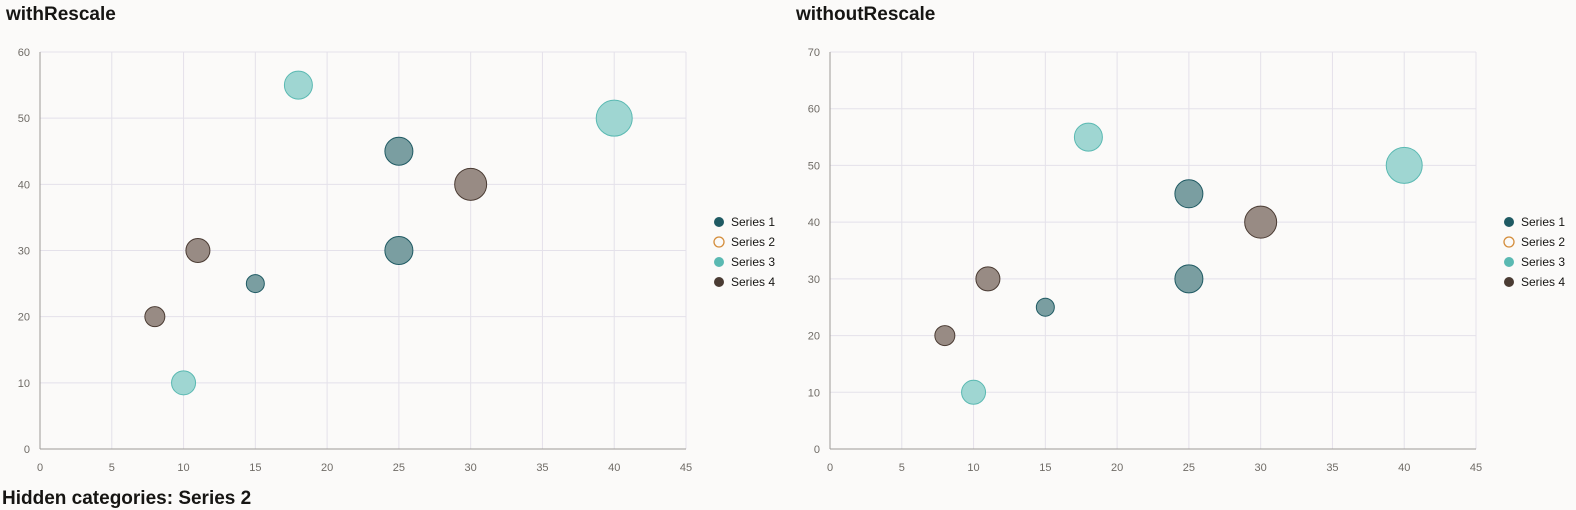 The image size is (1576, 510). What do you see at coordinates (127, 498) in the screenshot?
I see `hidden-categories-heading: Hidden categories: Series 2` at bounding box center [127, 498].